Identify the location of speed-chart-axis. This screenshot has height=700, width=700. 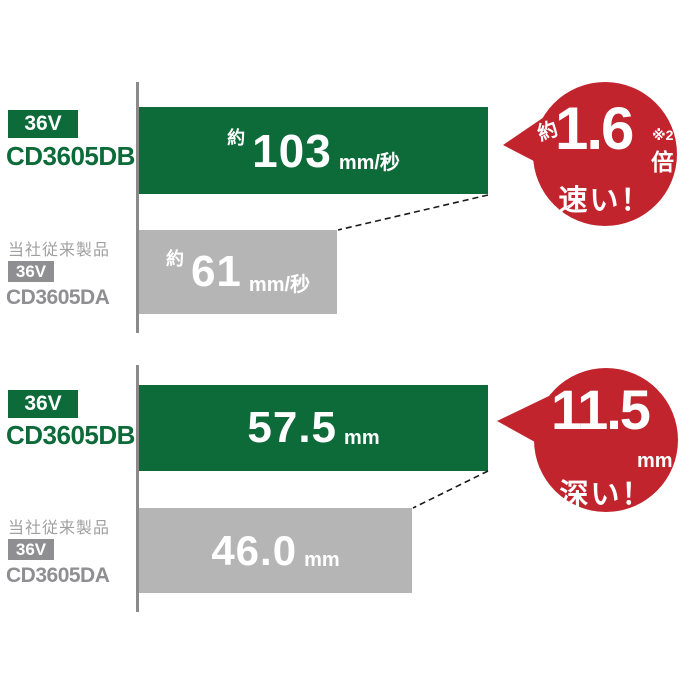
(137, 207).